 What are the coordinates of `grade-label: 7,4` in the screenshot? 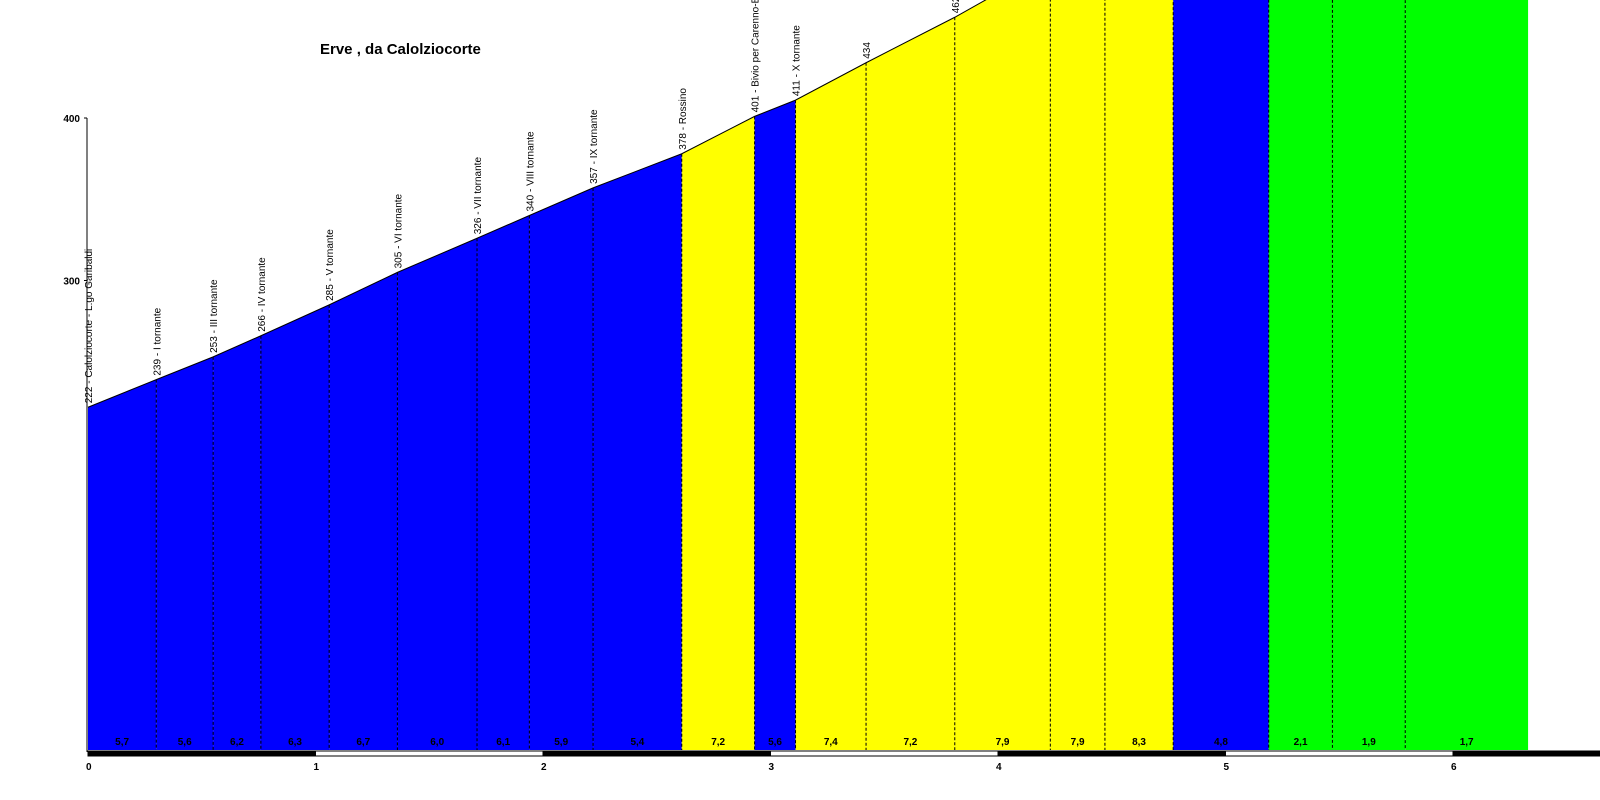 It's located at (831, 742).